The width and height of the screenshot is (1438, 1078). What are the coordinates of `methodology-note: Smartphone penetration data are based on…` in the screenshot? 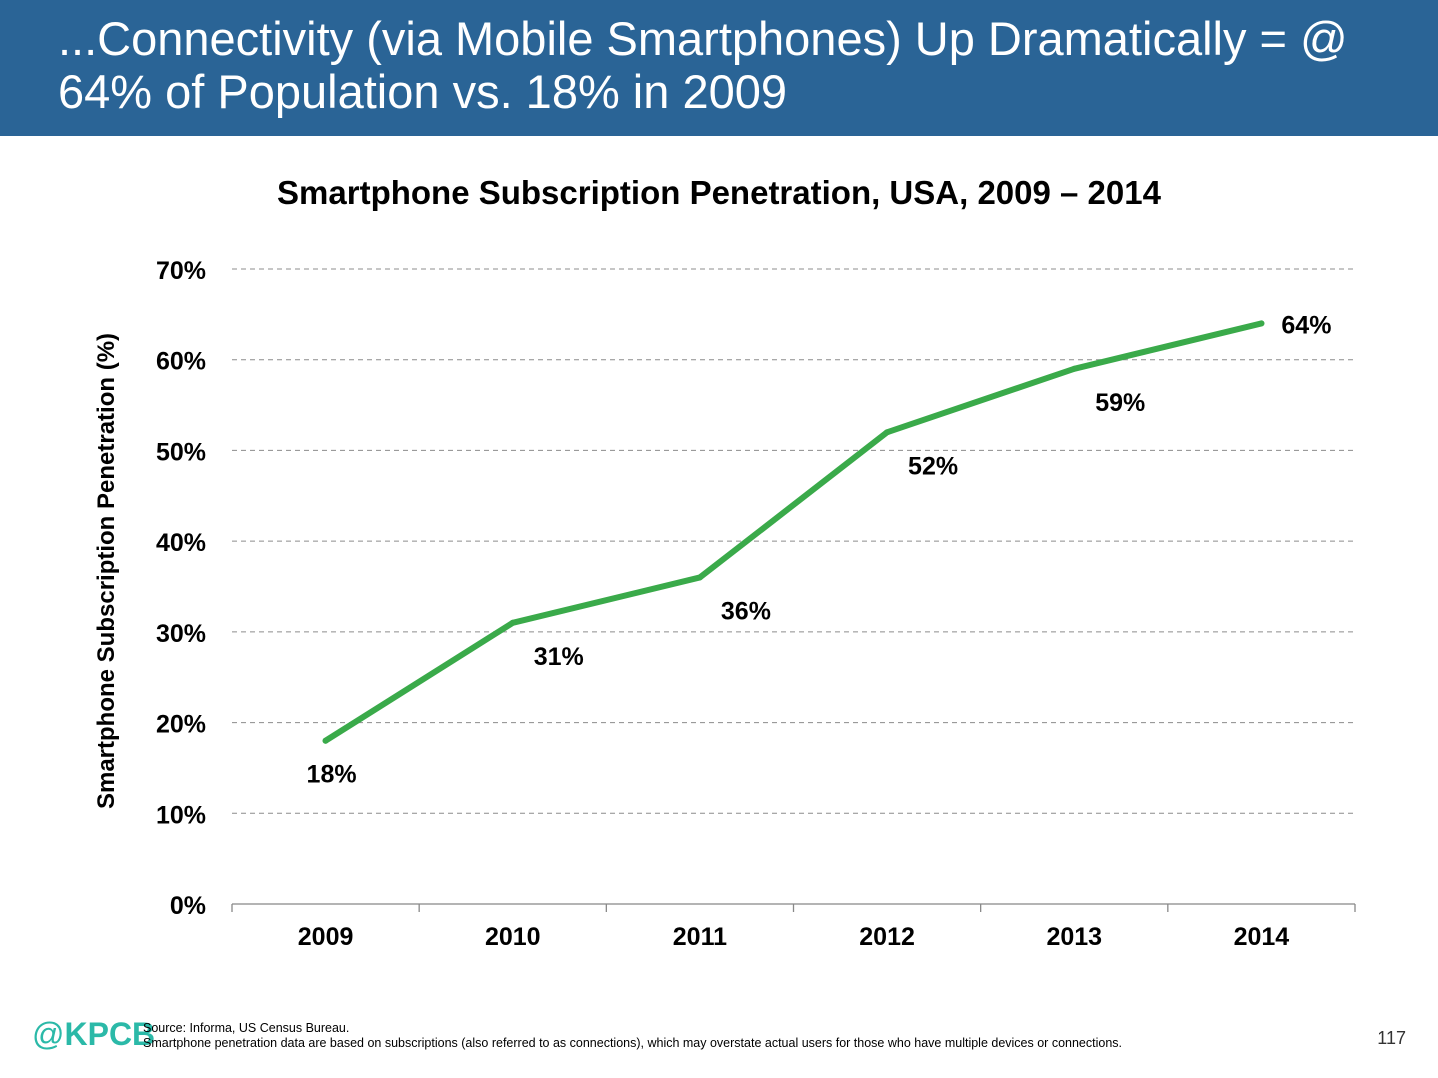 It's located at (633, 1043).